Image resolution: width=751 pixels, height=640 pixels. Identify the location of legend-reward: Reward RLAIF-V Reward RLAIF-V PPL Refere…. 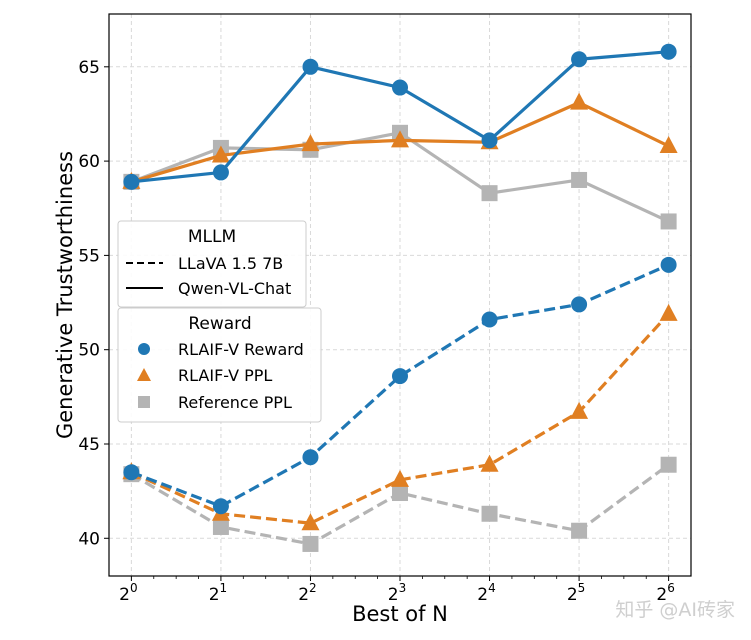
(219, 365).